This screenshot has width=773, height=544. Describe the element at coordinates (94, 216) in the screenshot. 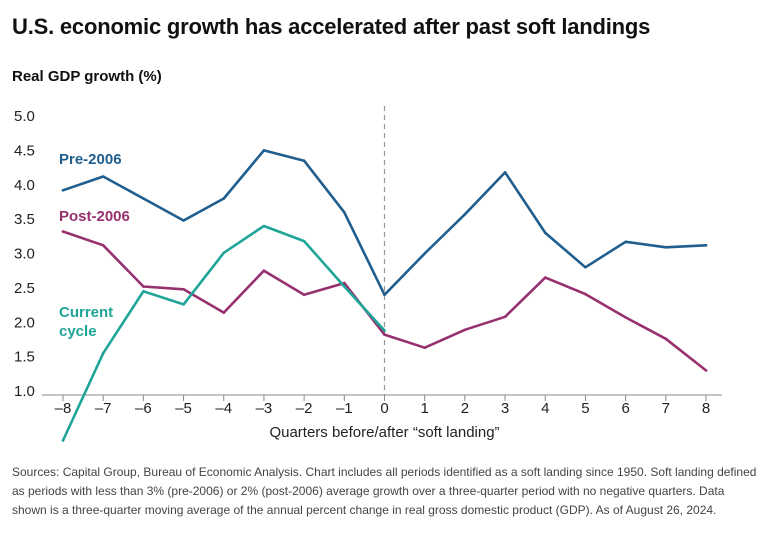

I see `series-label-post-2006: Post-2006` at that location.